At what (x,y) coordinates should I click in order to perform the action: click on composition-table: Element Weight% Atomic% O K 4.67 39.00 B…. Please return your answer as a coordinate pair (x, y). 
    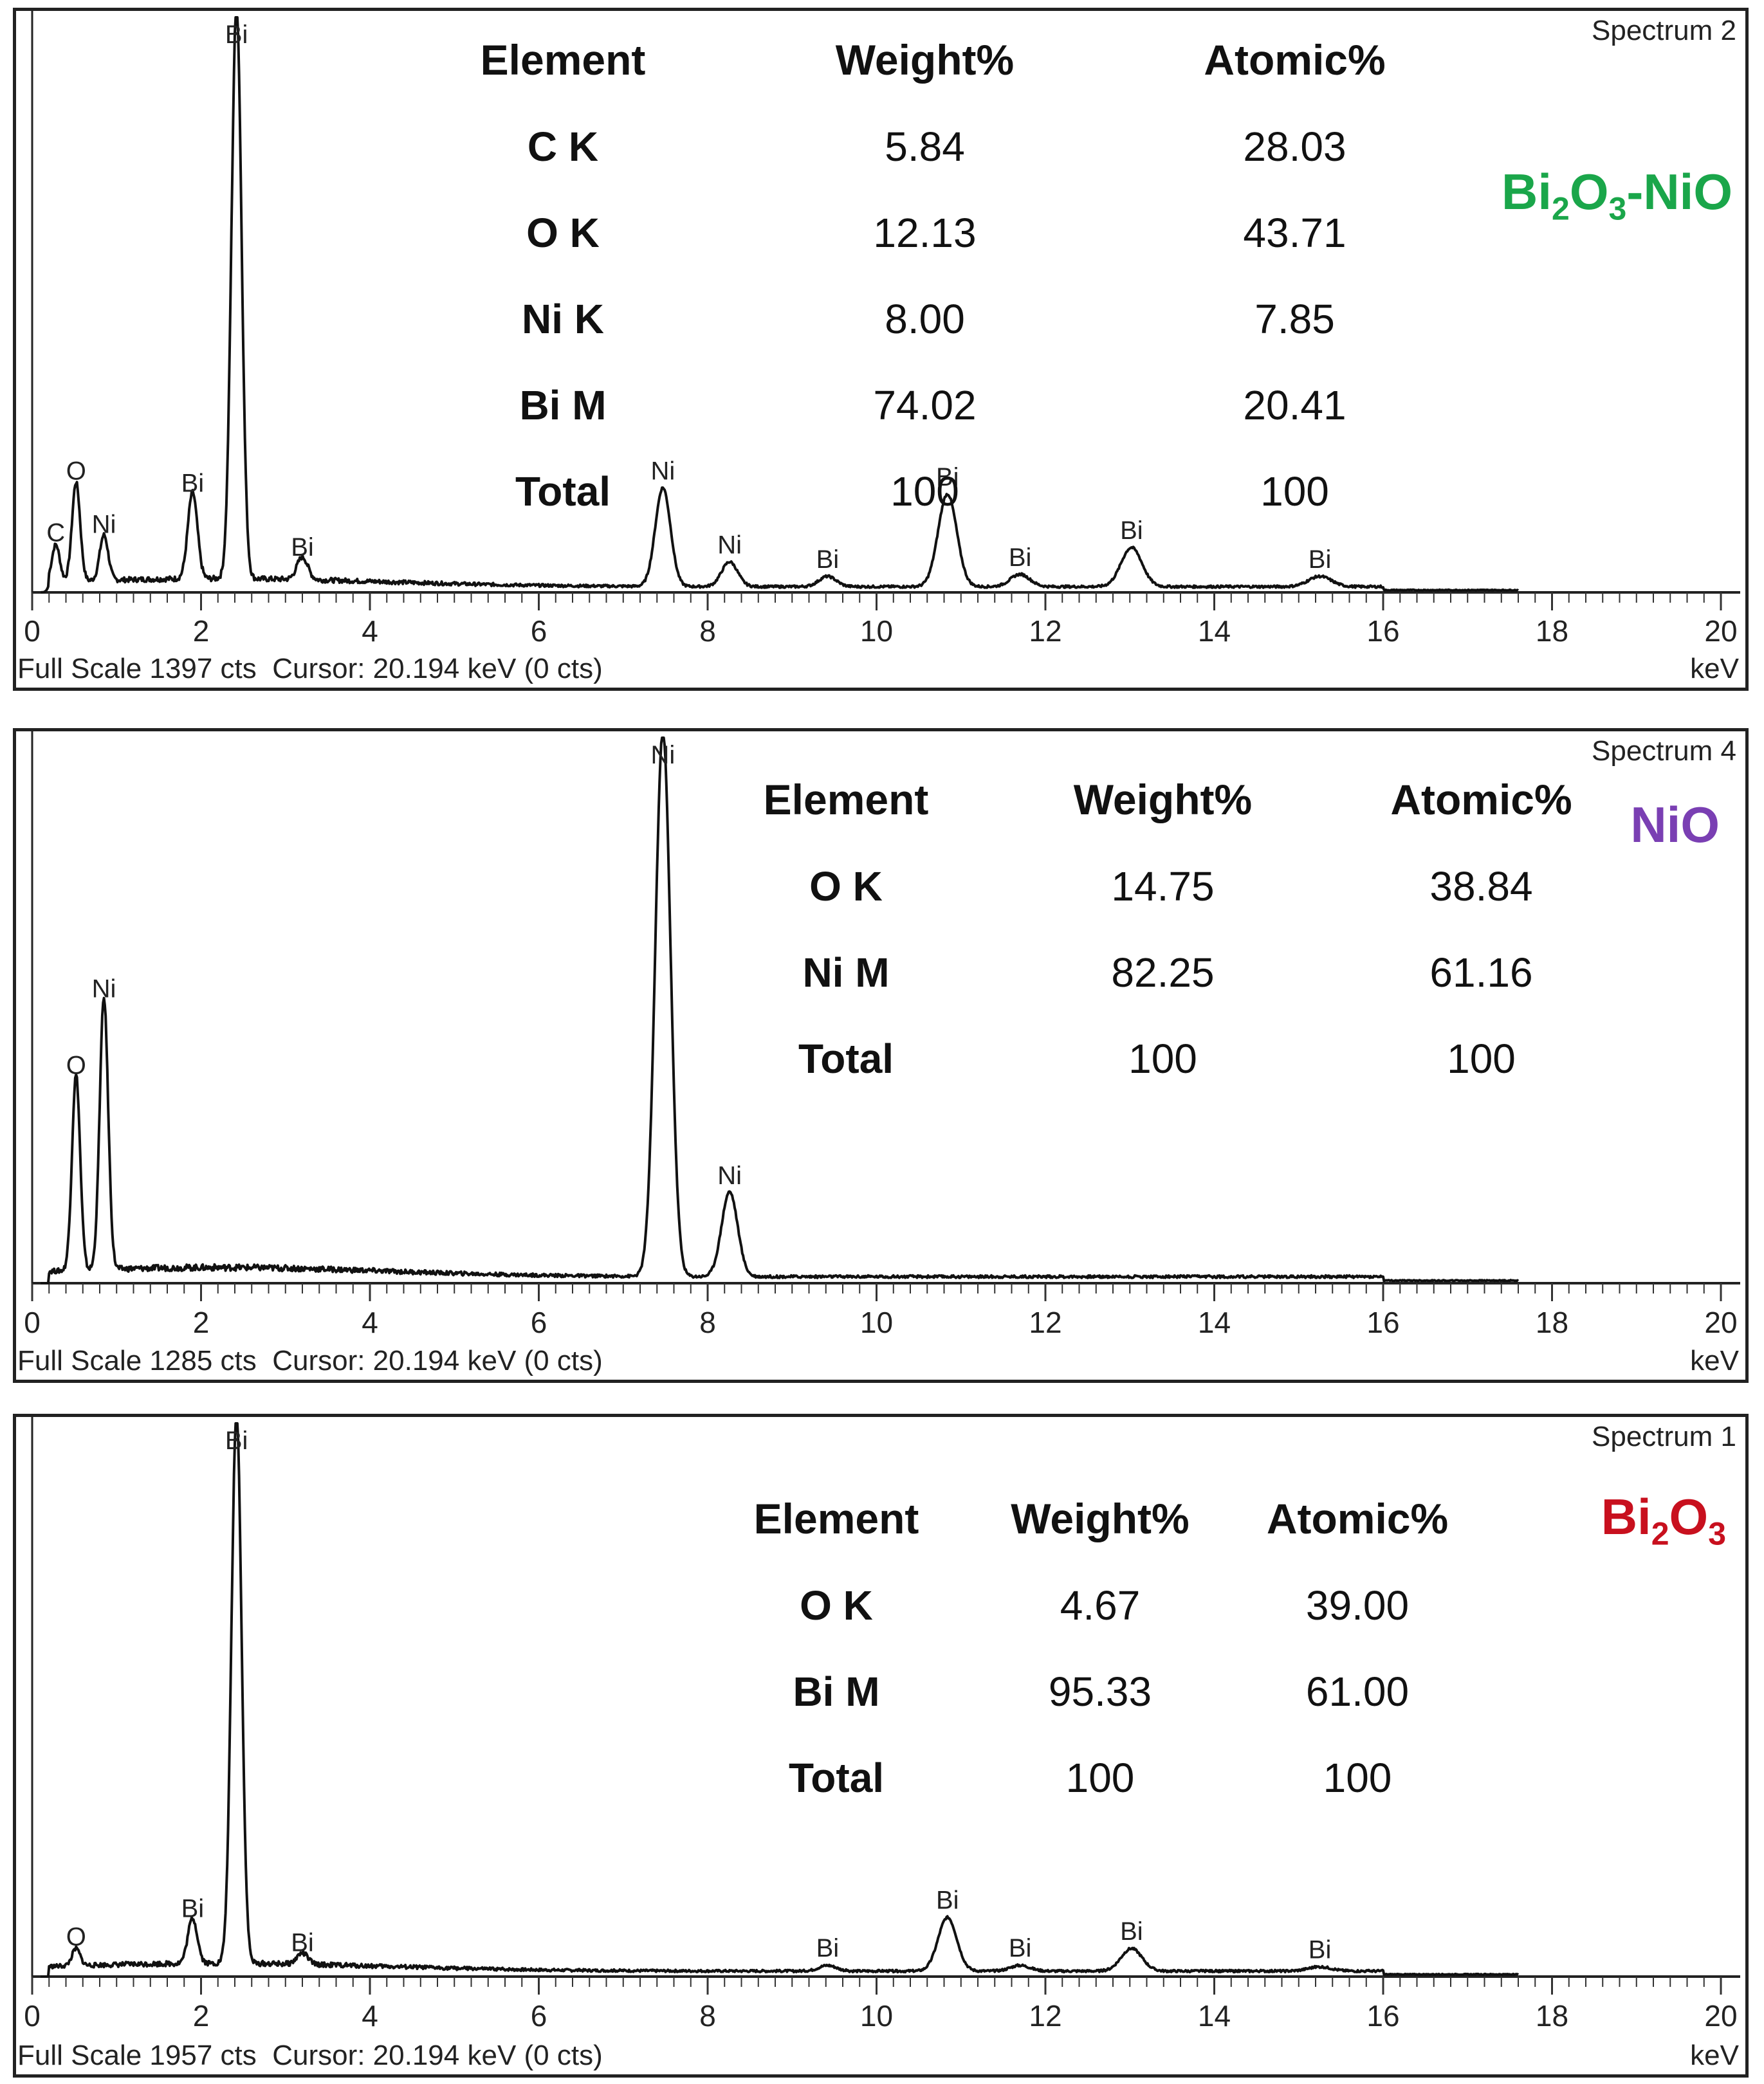
    Looking at the image, I should click on (1093, 1648).